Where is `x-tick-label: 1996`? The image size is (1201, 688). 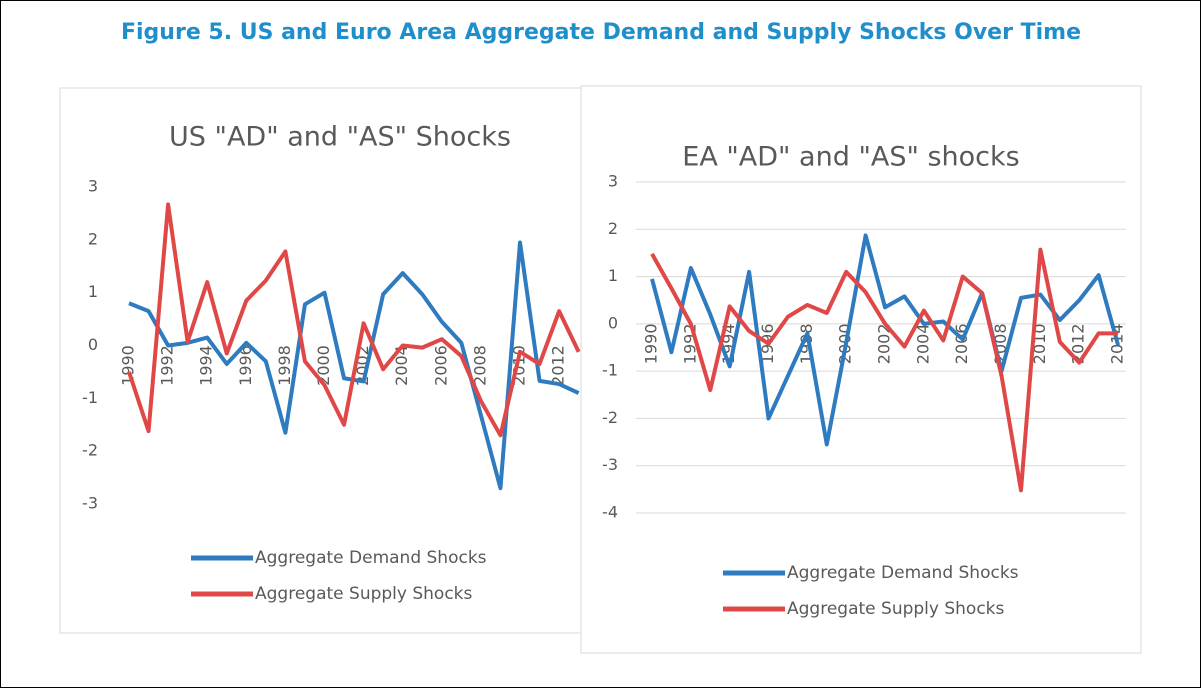 x-tick-label: 1996 is located at coordinates (245, 365).